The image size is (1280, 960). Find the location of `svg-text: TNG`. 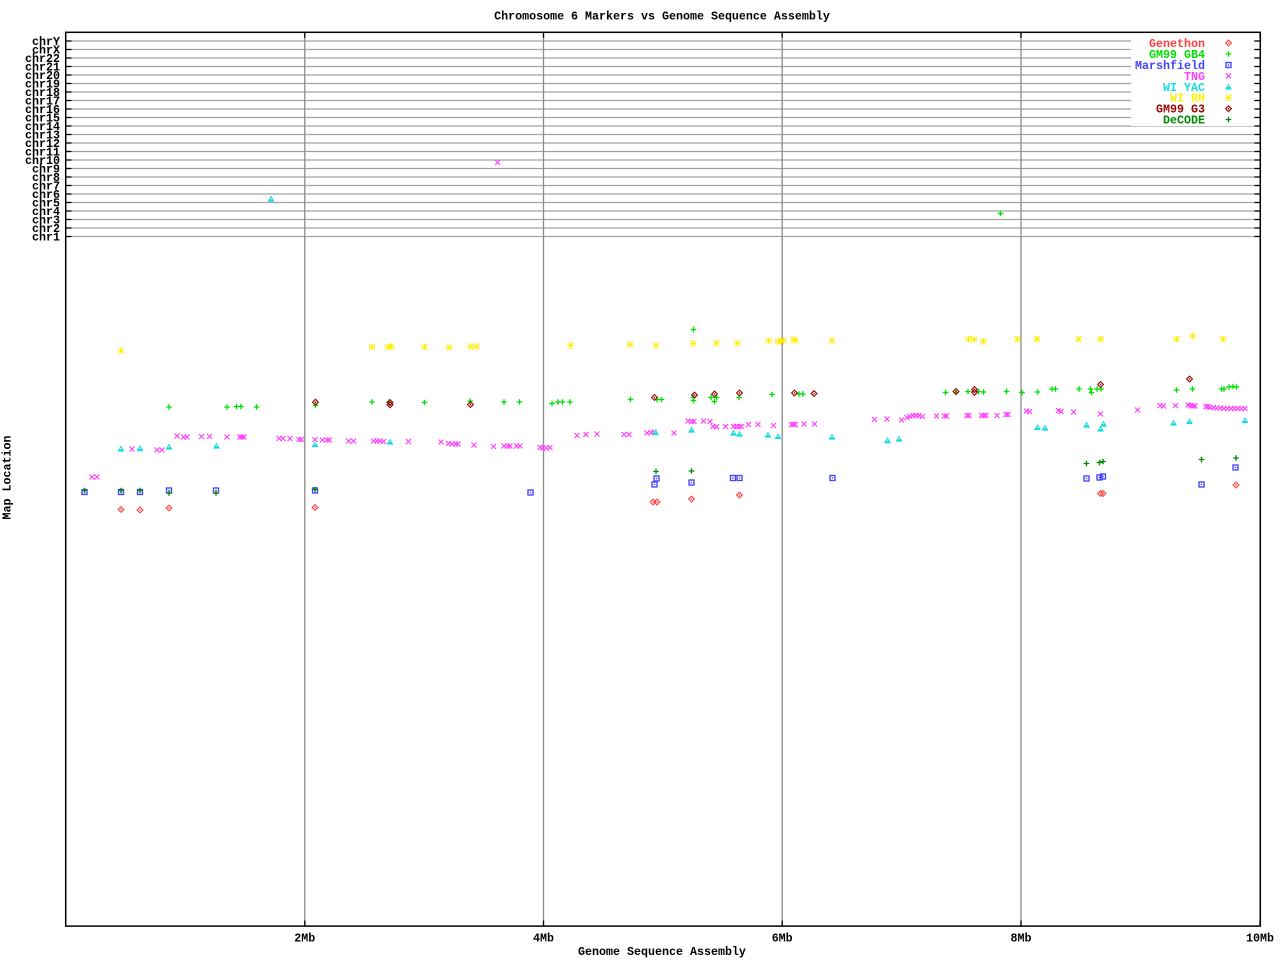

svg-text: TNG is located at coordinates (1194, 77).